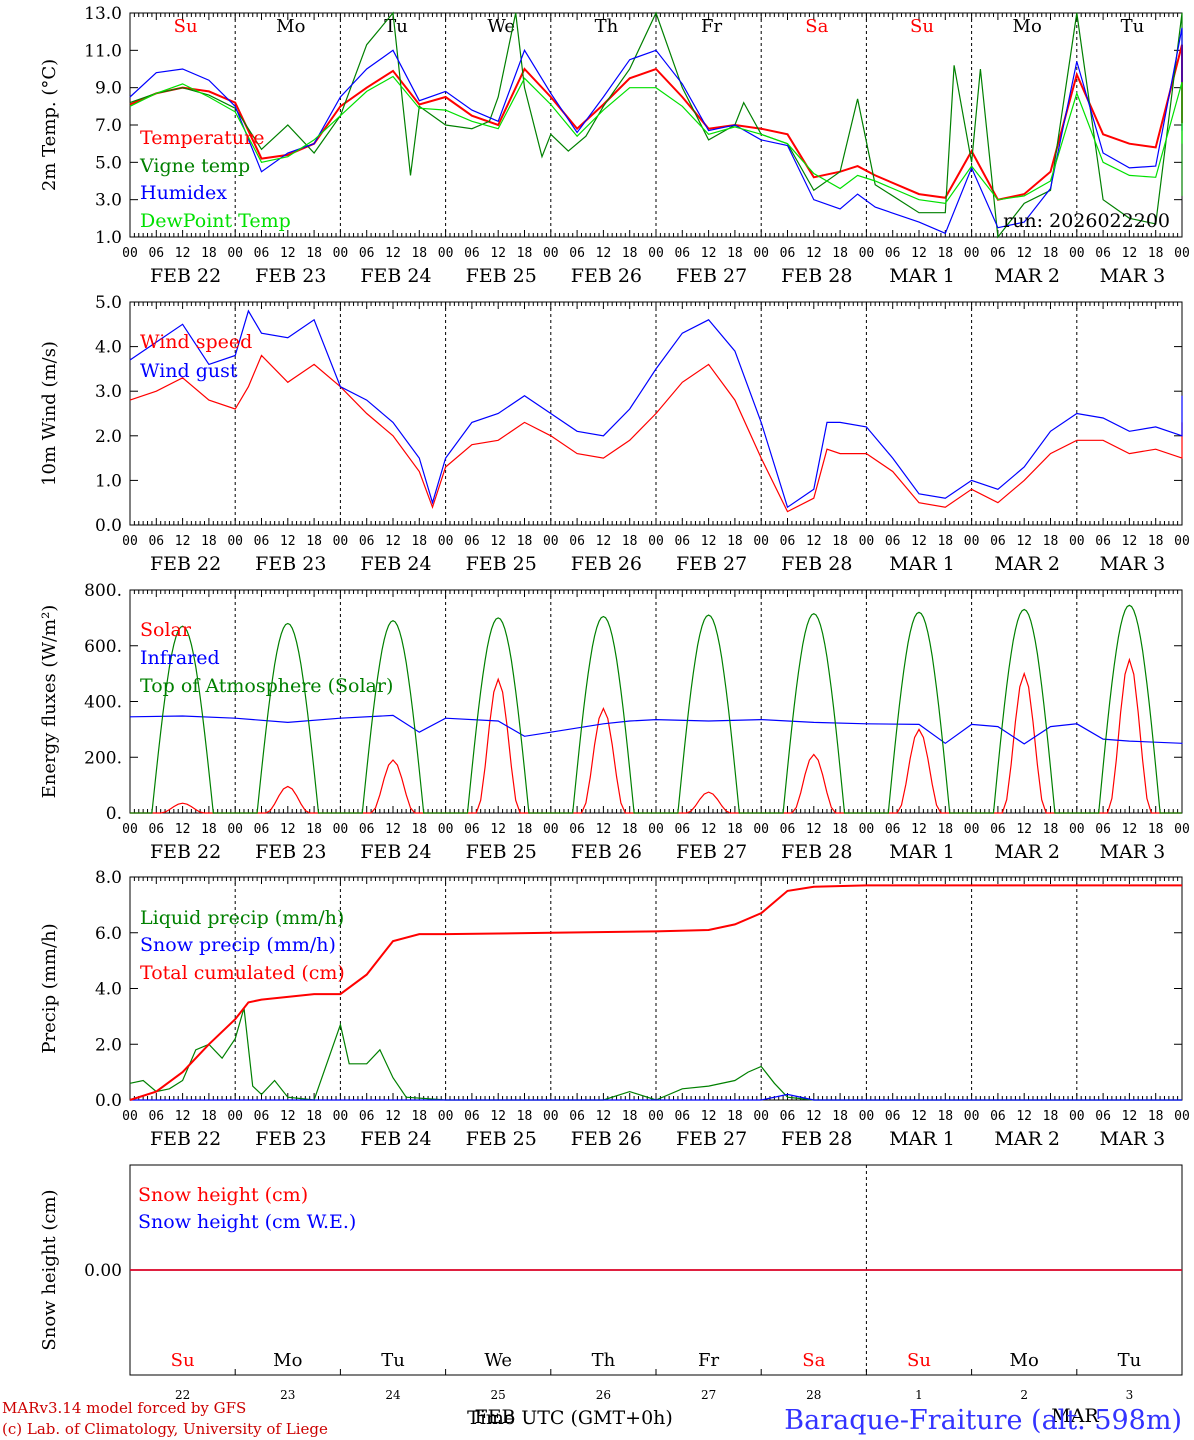  Describe the element at coordinates (103, 1271) in the screenshot. I see `snow-y-tick-label: 0.00` at that location.